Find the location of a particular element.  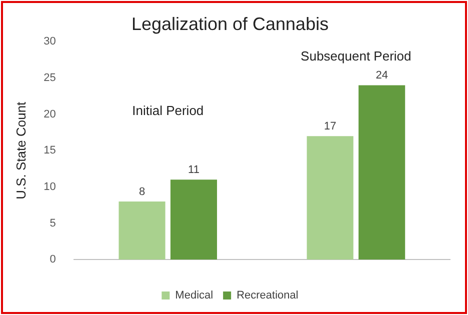

data-label: 24 is located at coordinates (382, 76).